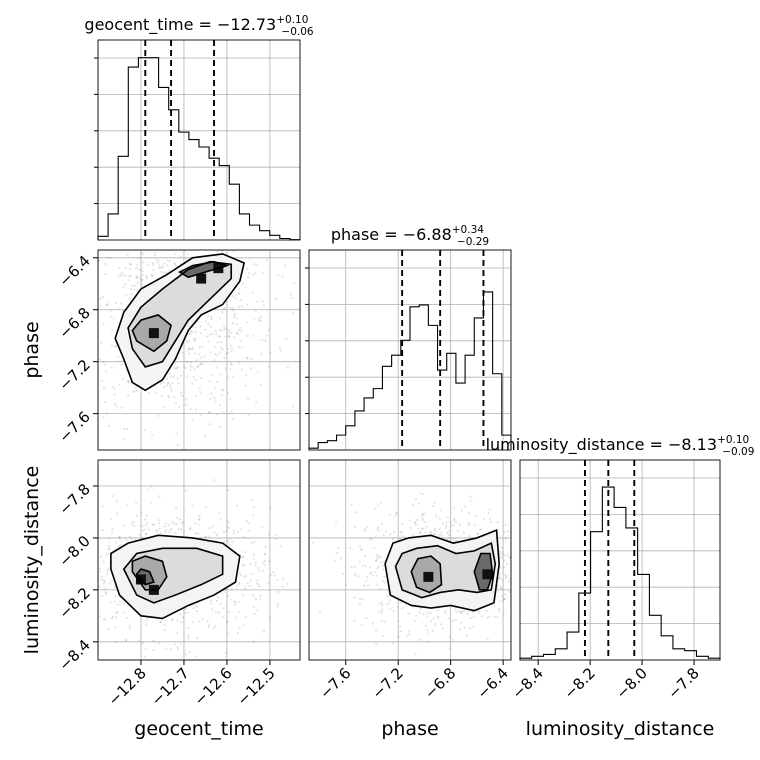 This screenshot has height=760, width=760. What do you see at coordinates (335, 683) in the screenshot?
I see `x-tick-label-phase: −7.6` at bounding box center [335, 683].